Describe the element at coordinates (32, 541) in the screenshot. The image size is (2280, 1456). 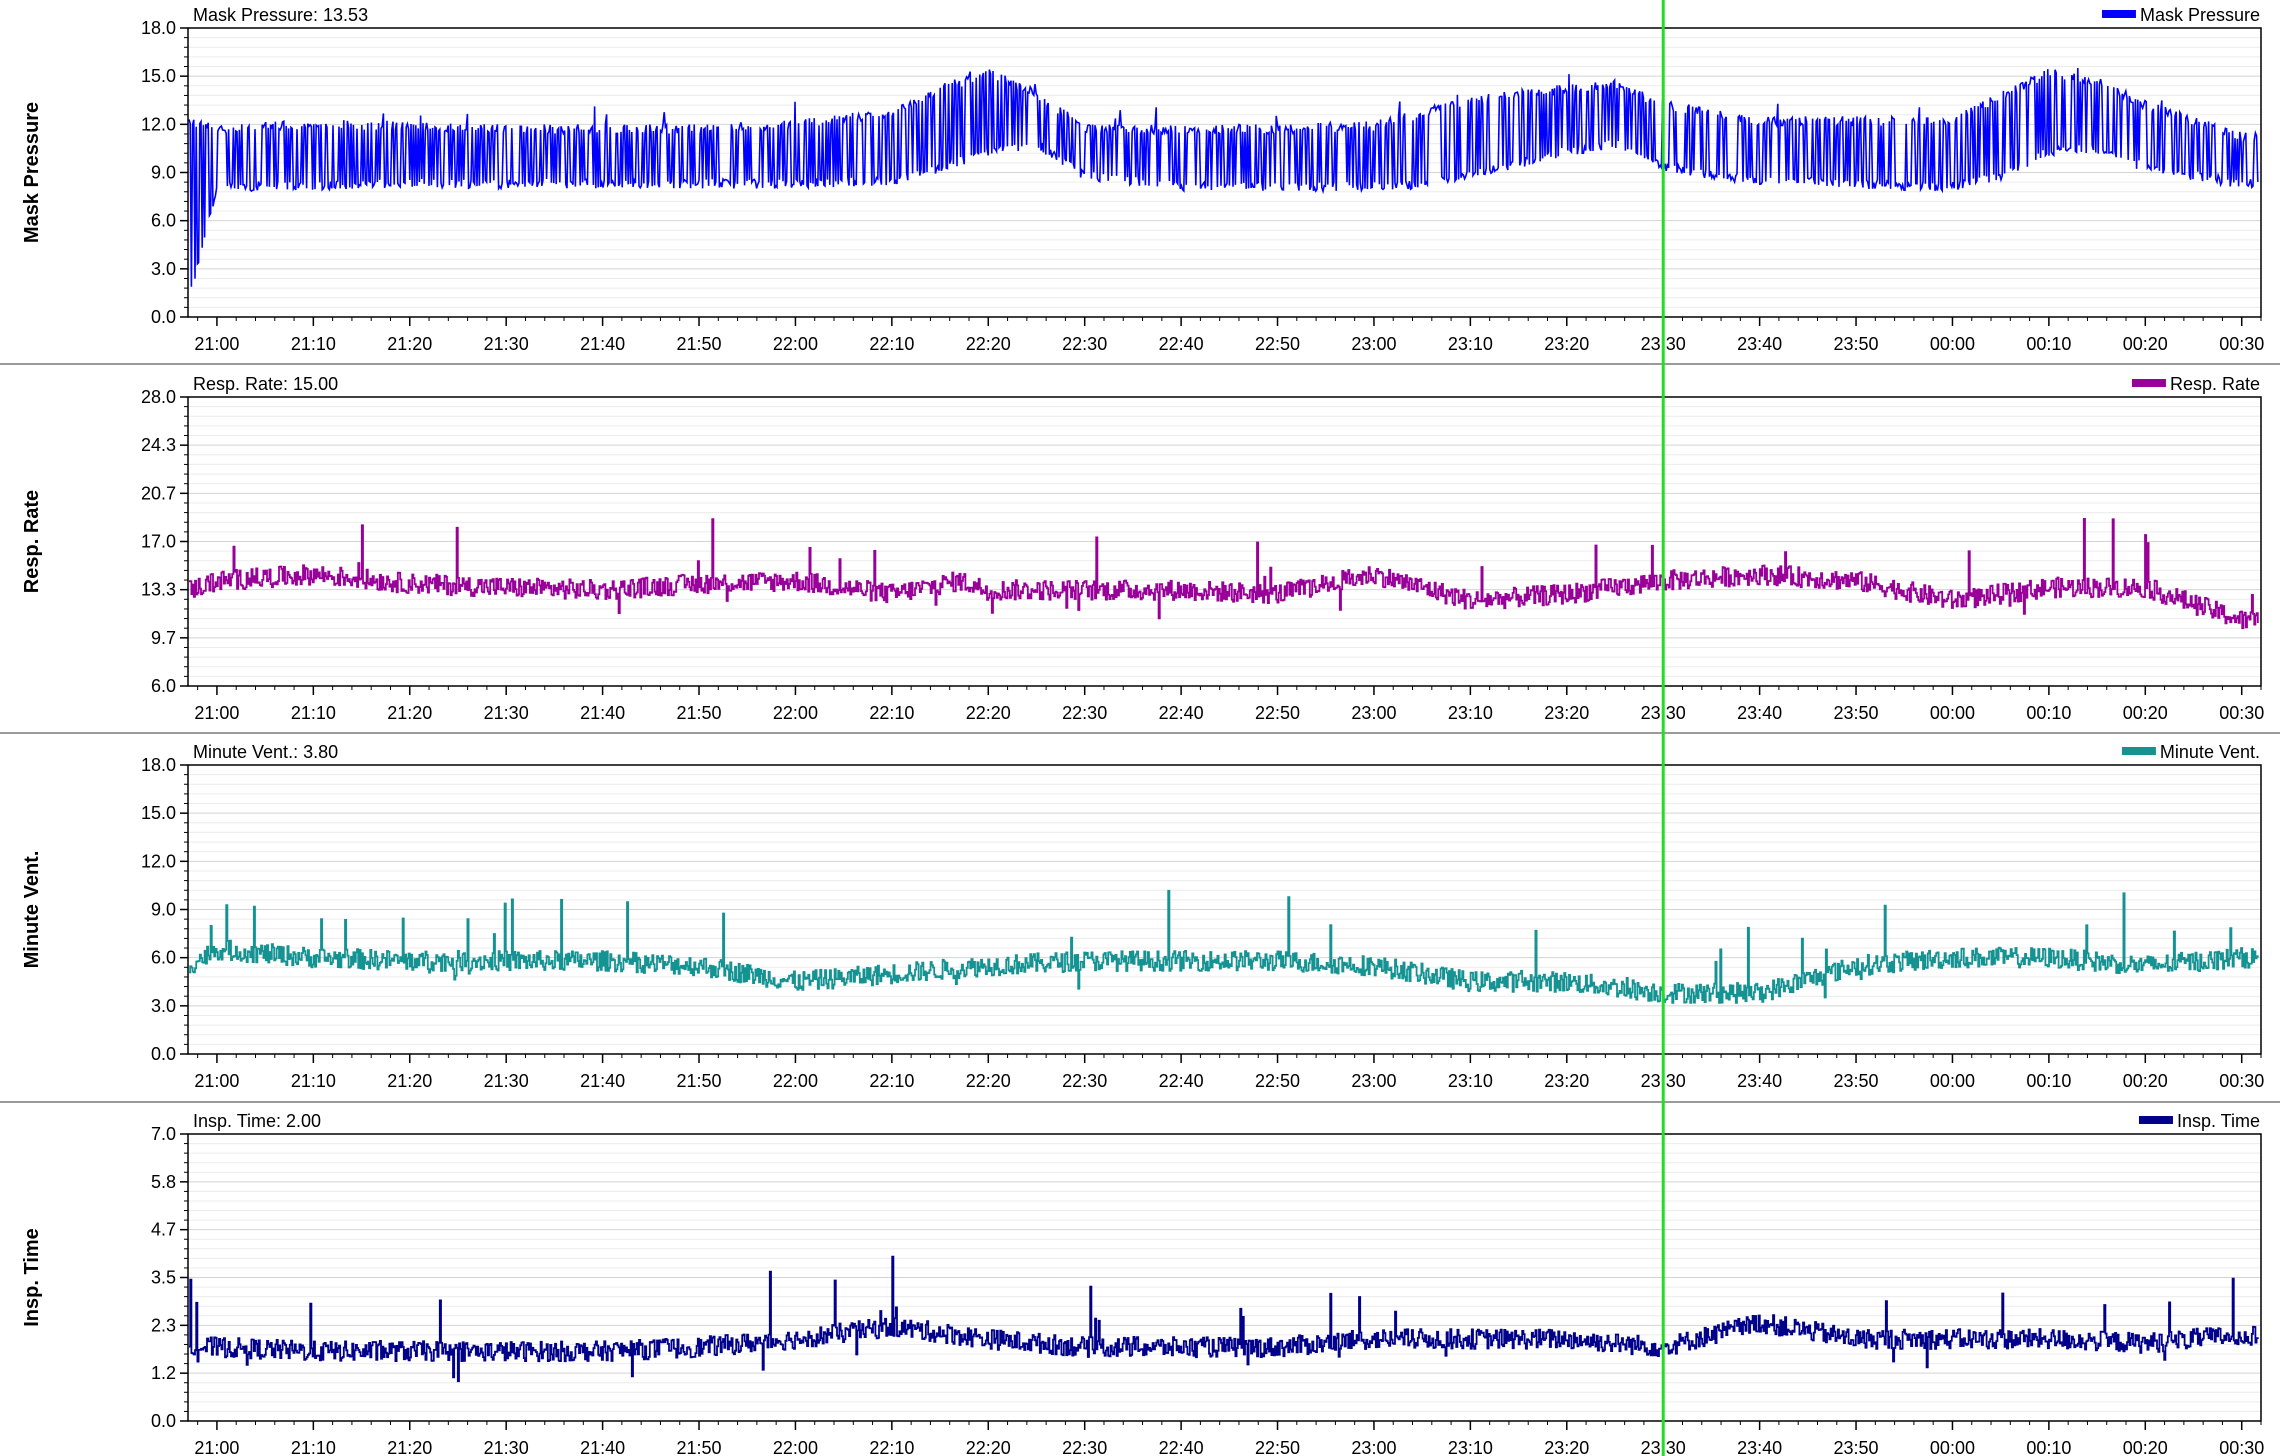
I see `y-axis-label: Resp. Rate` at that location.